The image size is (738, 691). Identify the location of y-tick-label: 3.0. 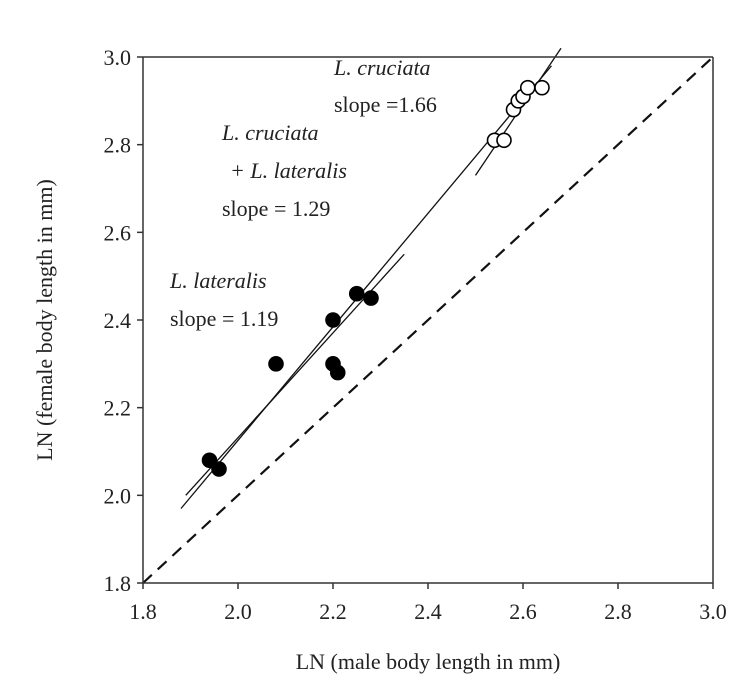
(118, 57).